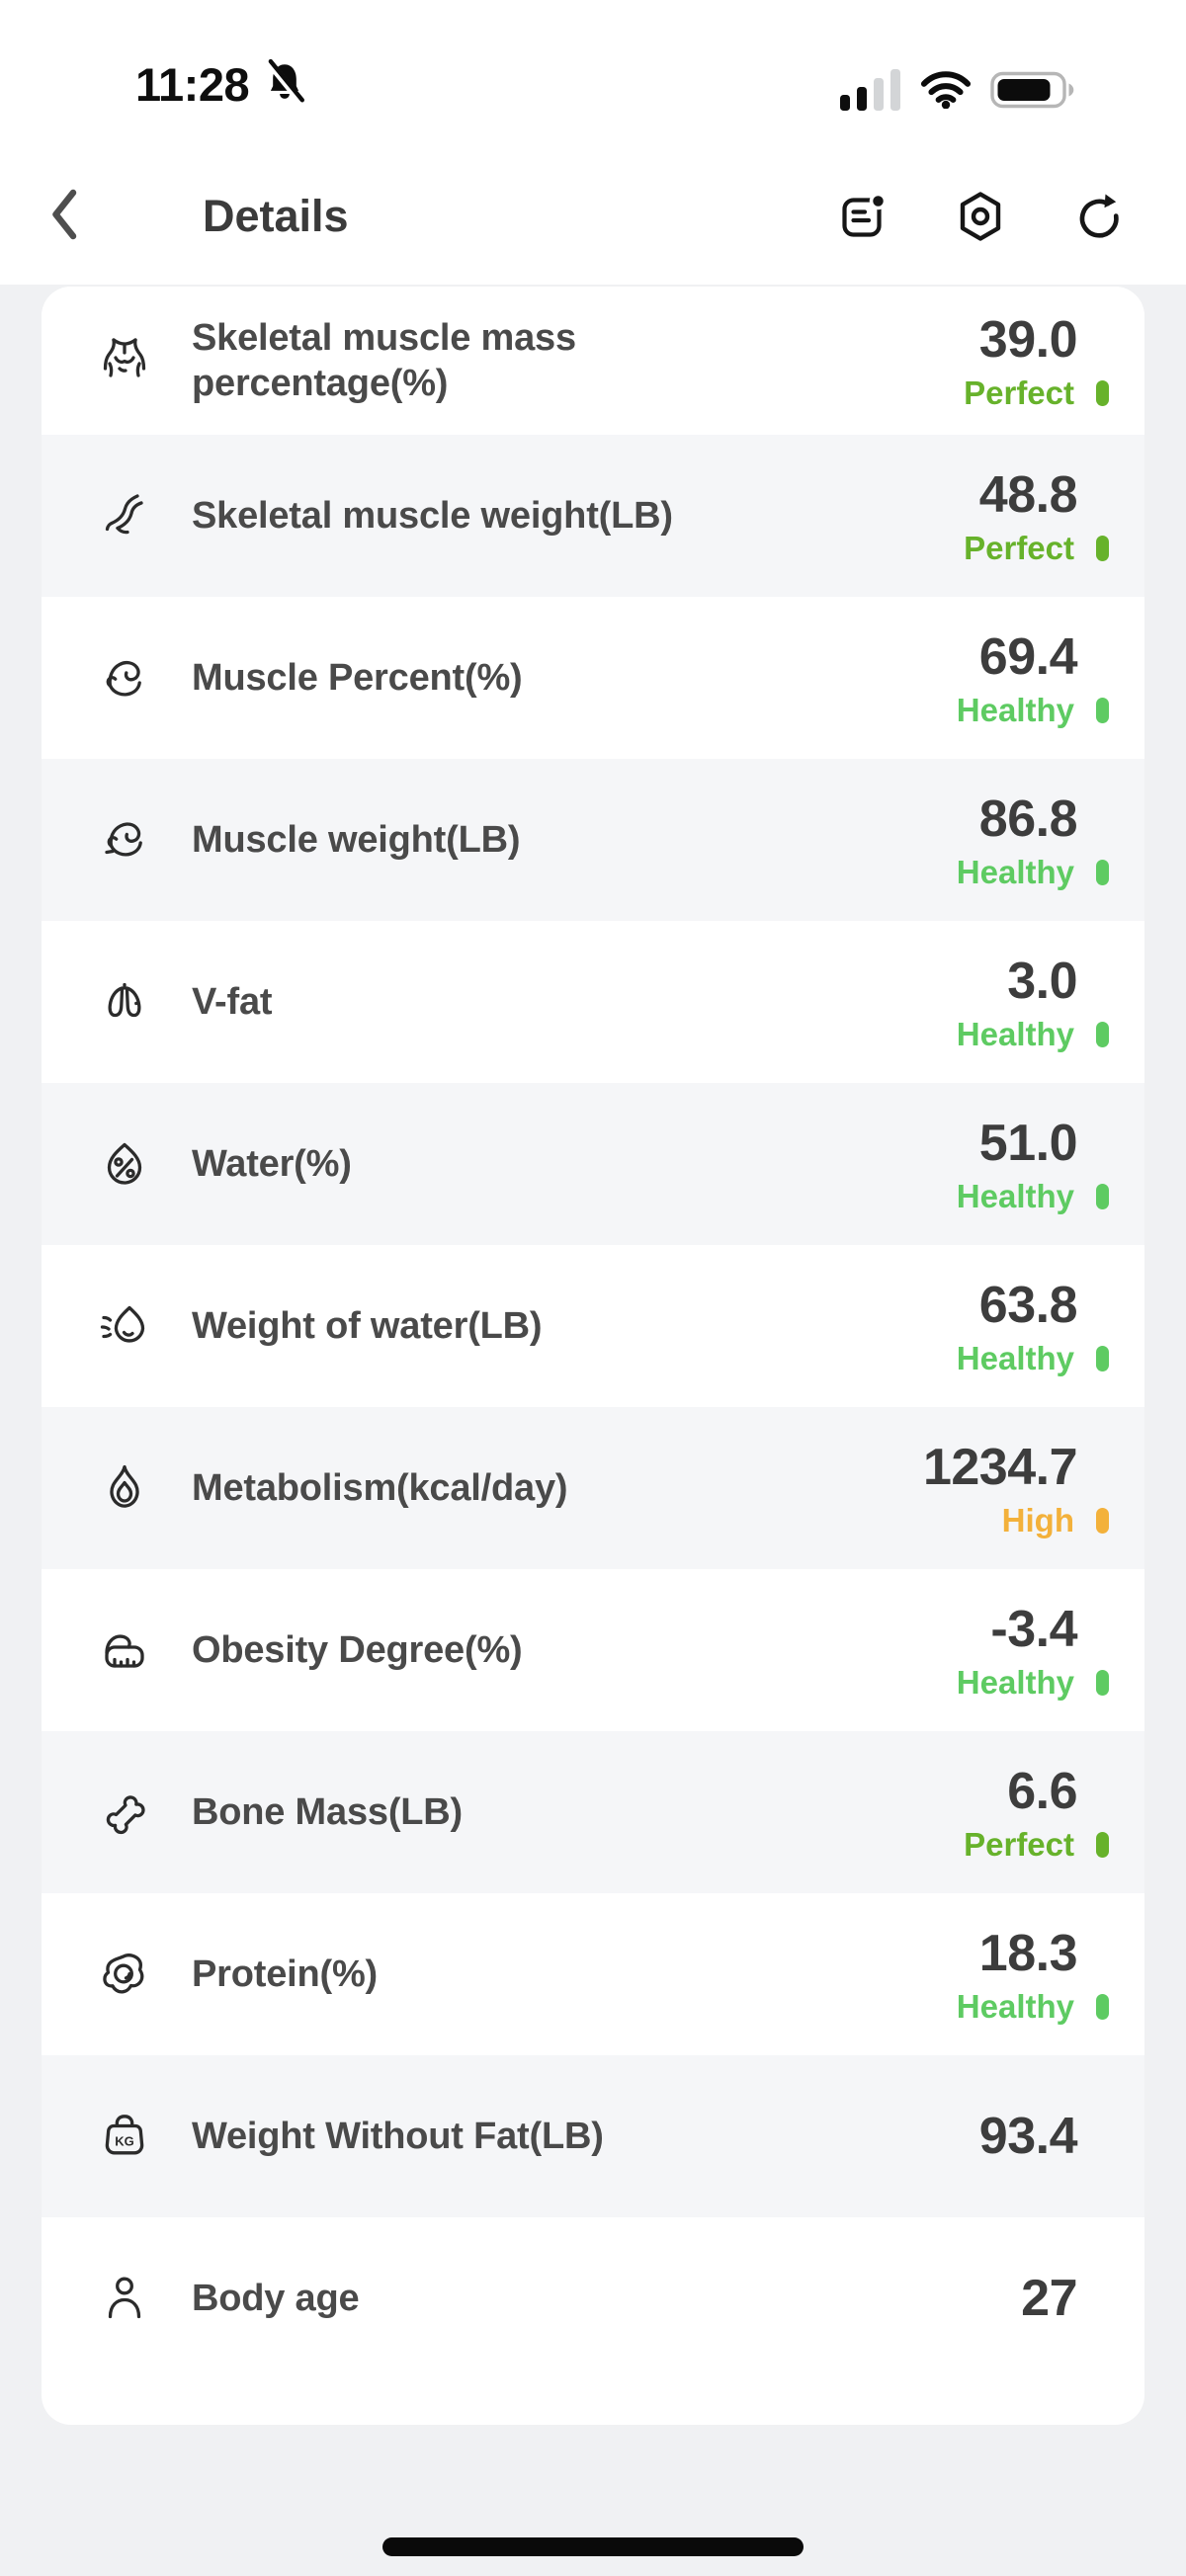 This screenshot has height=2576, width=1186. What do you see at coordinates (1028, 494) in the screenshot?
I see `metric-value: 48.8` at bounding box center [1028, 494].